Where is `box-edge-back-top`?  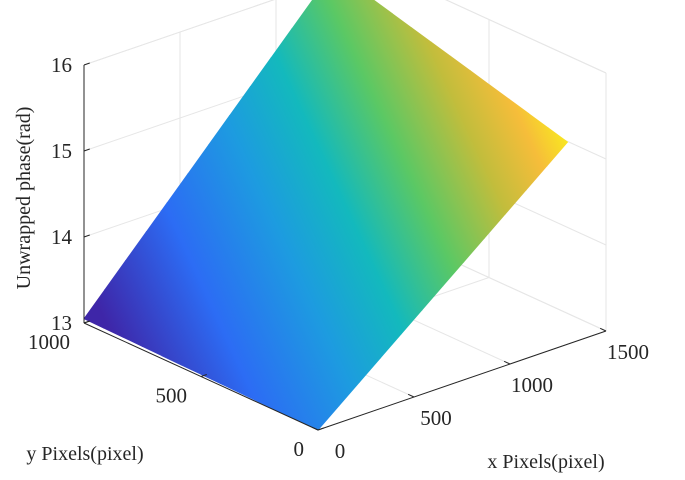
box-edge-back-top is located at coordinates (179, 33).